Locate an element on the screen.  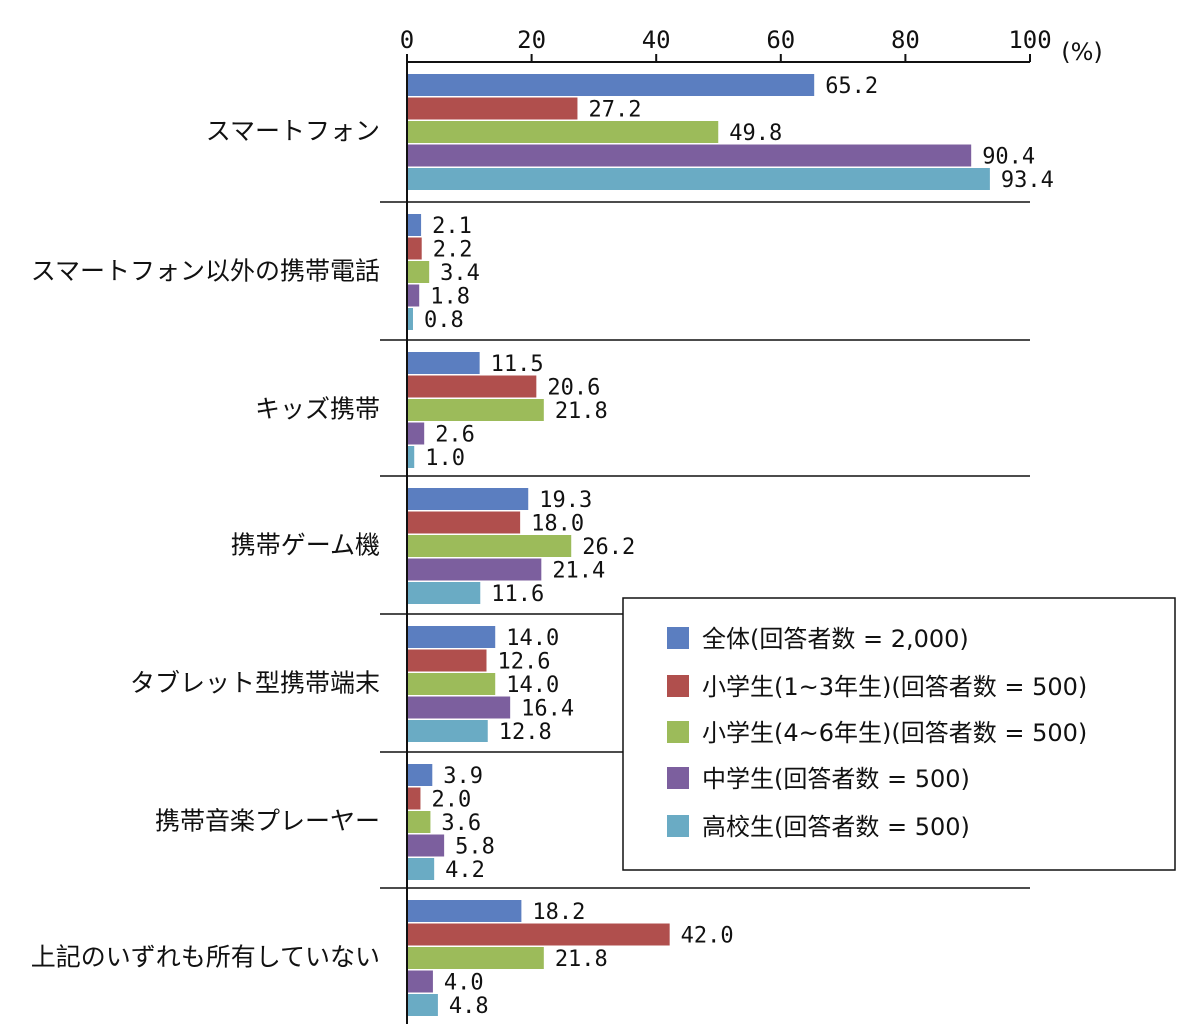
data-label: 27.2 is located at coordinates (614, 110).